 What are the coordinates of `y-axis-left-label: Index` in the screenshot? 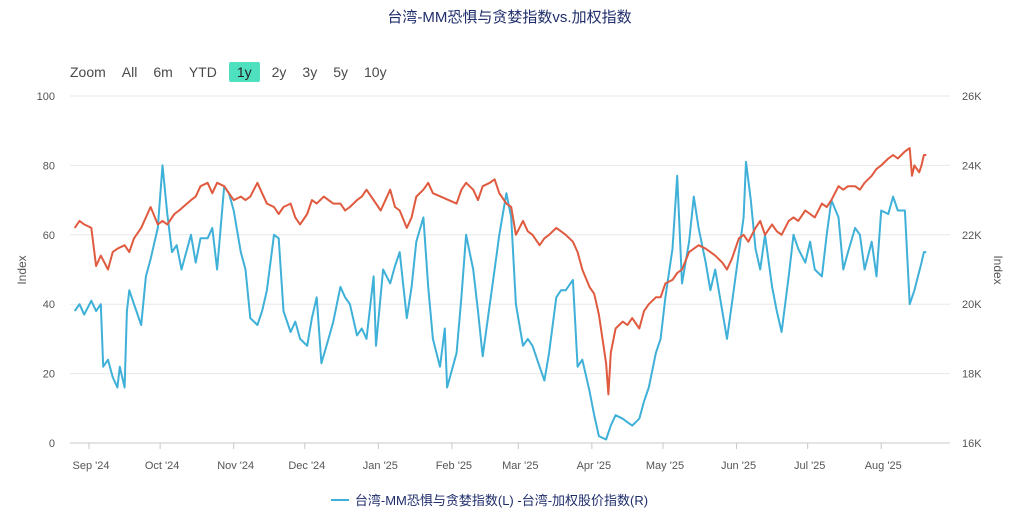 It's located at (22, 269).